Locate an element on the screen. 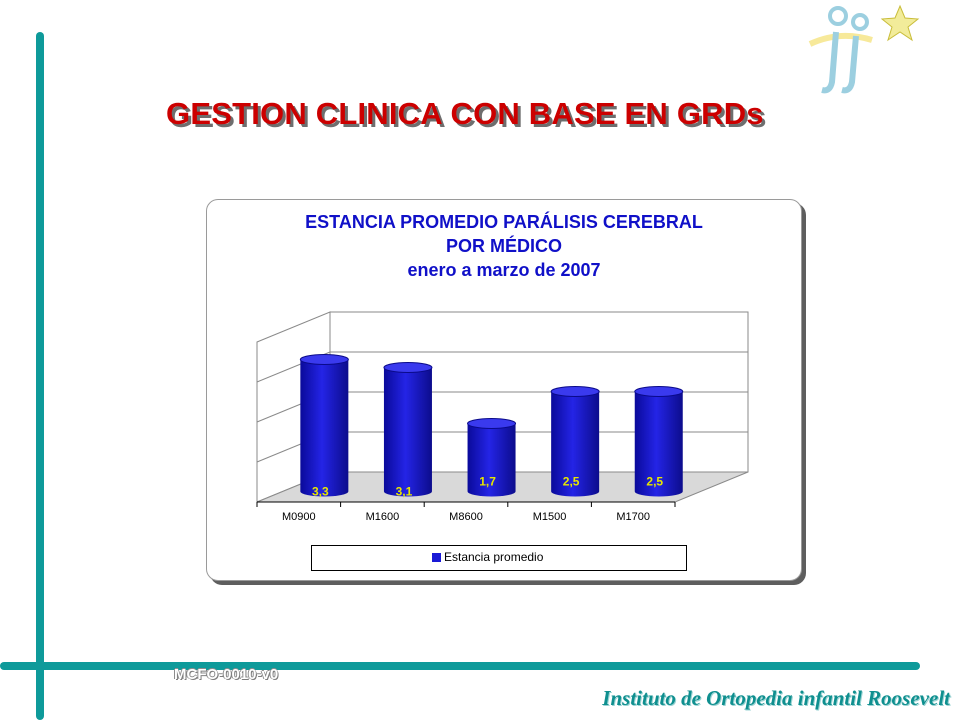 The height and width of the screenshot is (720, 960). figure-star-logo-icon is located at coordinates (864, 49).